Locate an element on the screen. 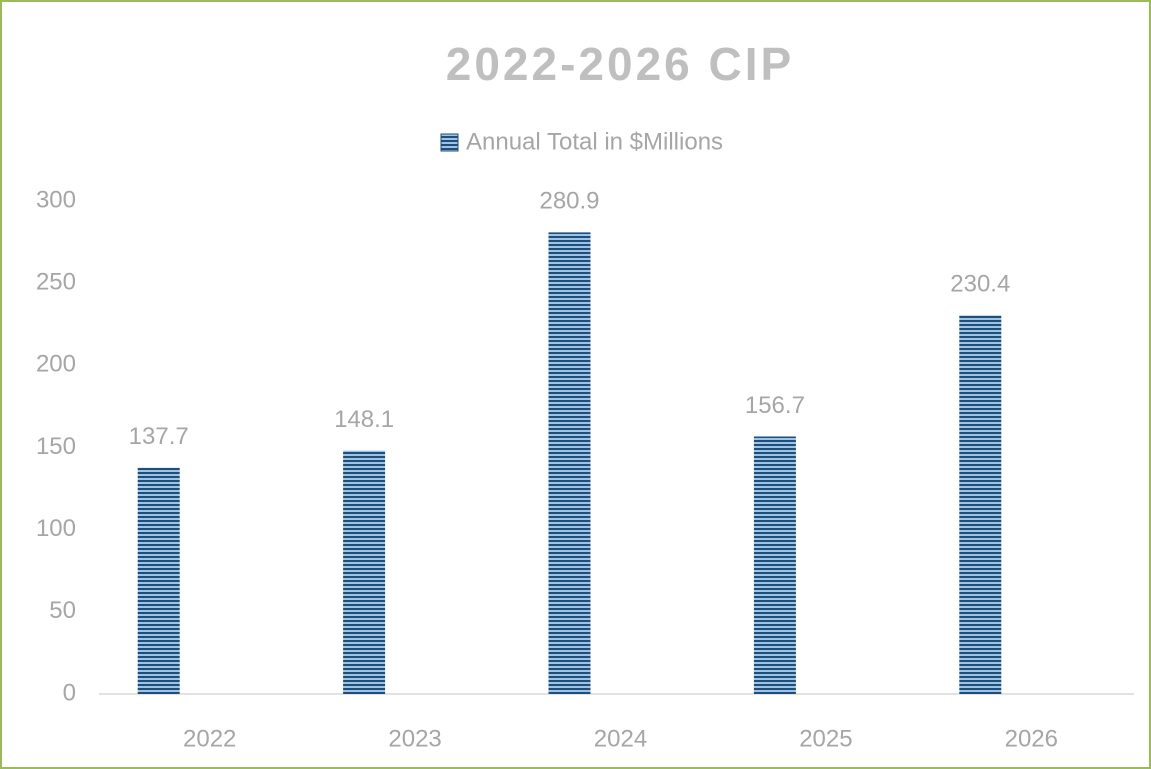 The image size is (1151, 769). x-tick-label: 2026 is located at coordinates (1031, 738).